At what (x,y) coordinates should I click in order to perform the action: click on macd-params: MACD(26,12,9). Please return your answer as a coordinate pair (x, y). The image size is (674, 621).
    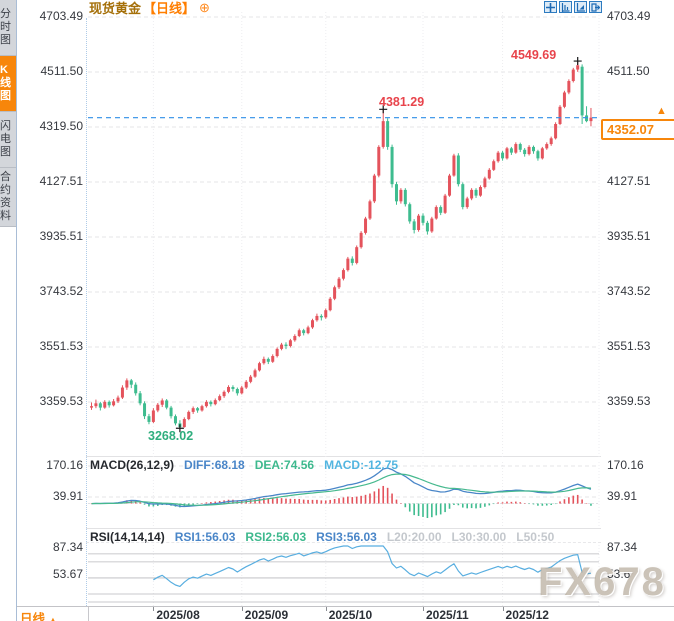
    Looking at the image, I should click on (132, 465).